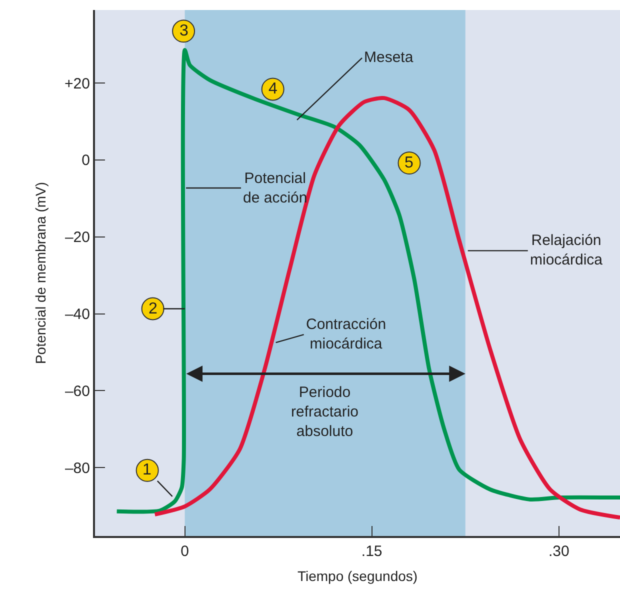 This screenshot has height=594, width=620. What do you see at coordinates (77, 391) in the screenshot?
I see `y-tick-label: –60` at bounding box center [77, 391].